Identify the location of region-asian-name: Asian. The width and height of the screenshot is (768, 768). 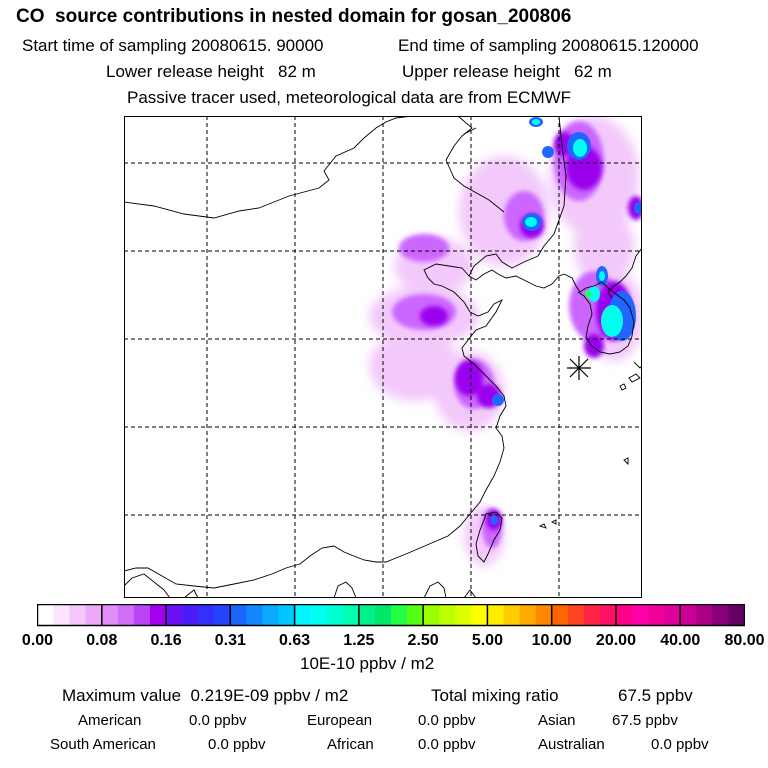
(557, 720).